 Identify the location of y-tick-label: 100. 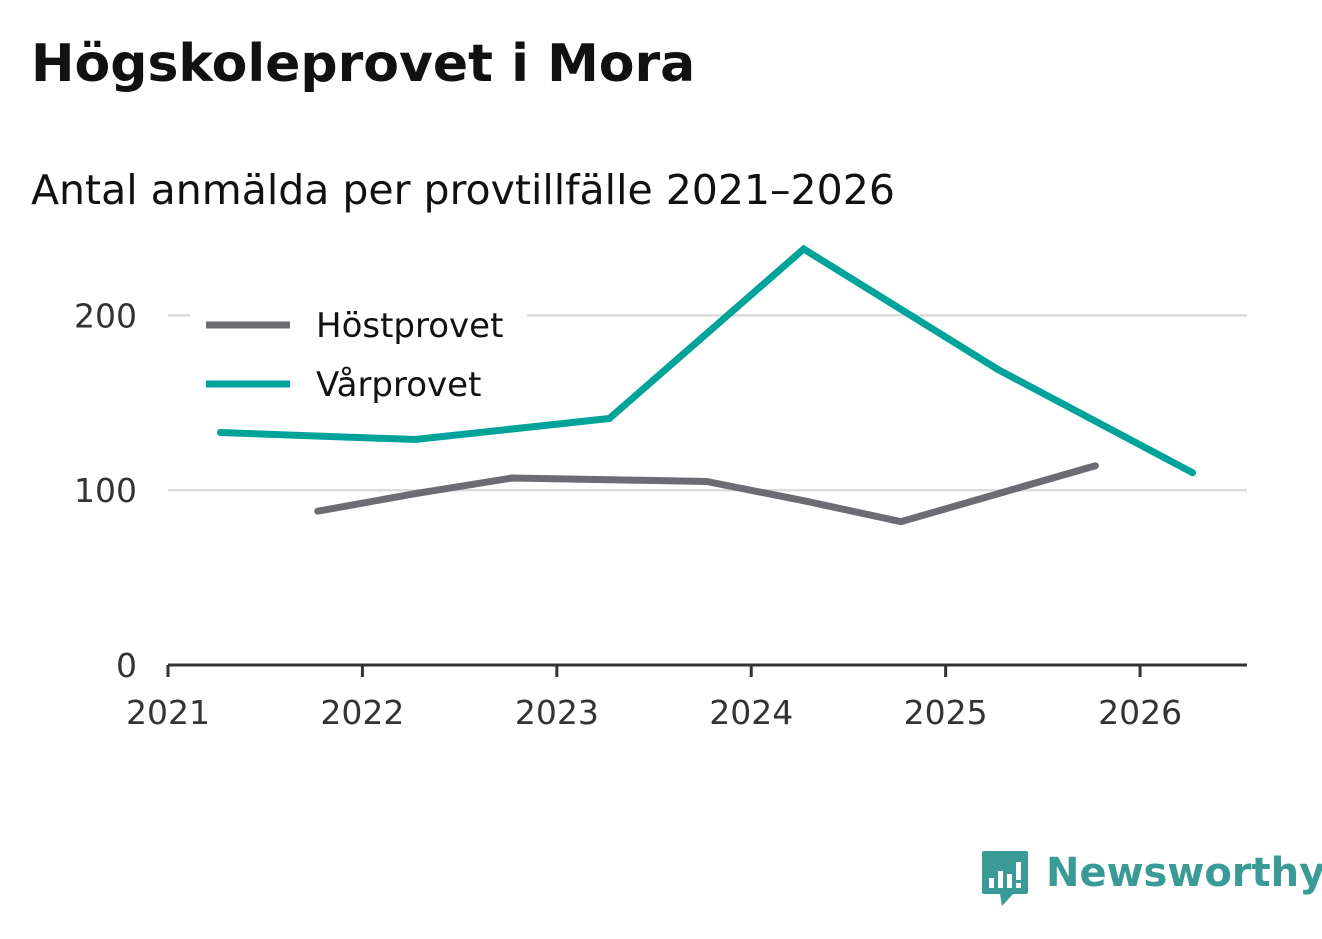
(105, 490).